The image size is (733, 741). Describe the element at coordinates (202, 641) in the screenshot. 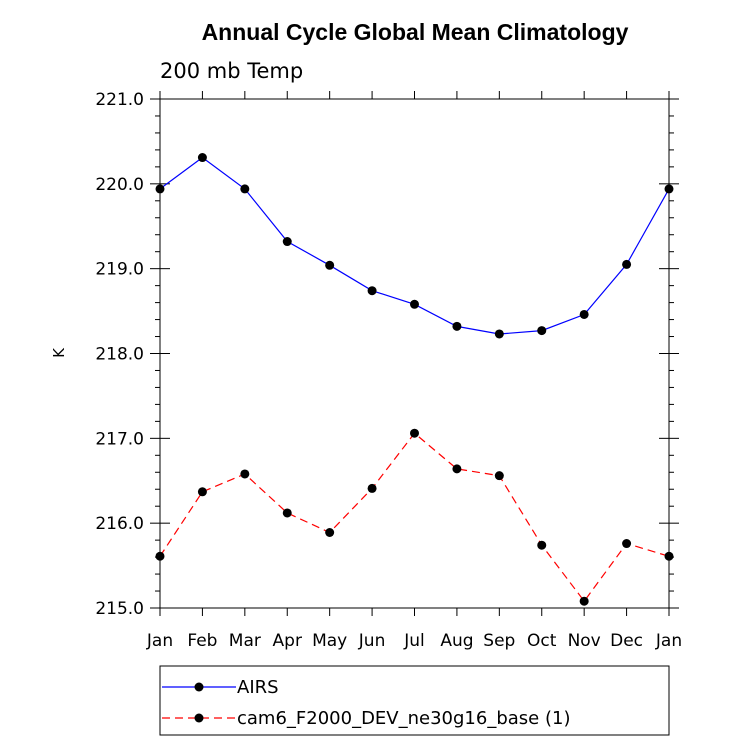

I see `x-tick-label: Feb` at that location.